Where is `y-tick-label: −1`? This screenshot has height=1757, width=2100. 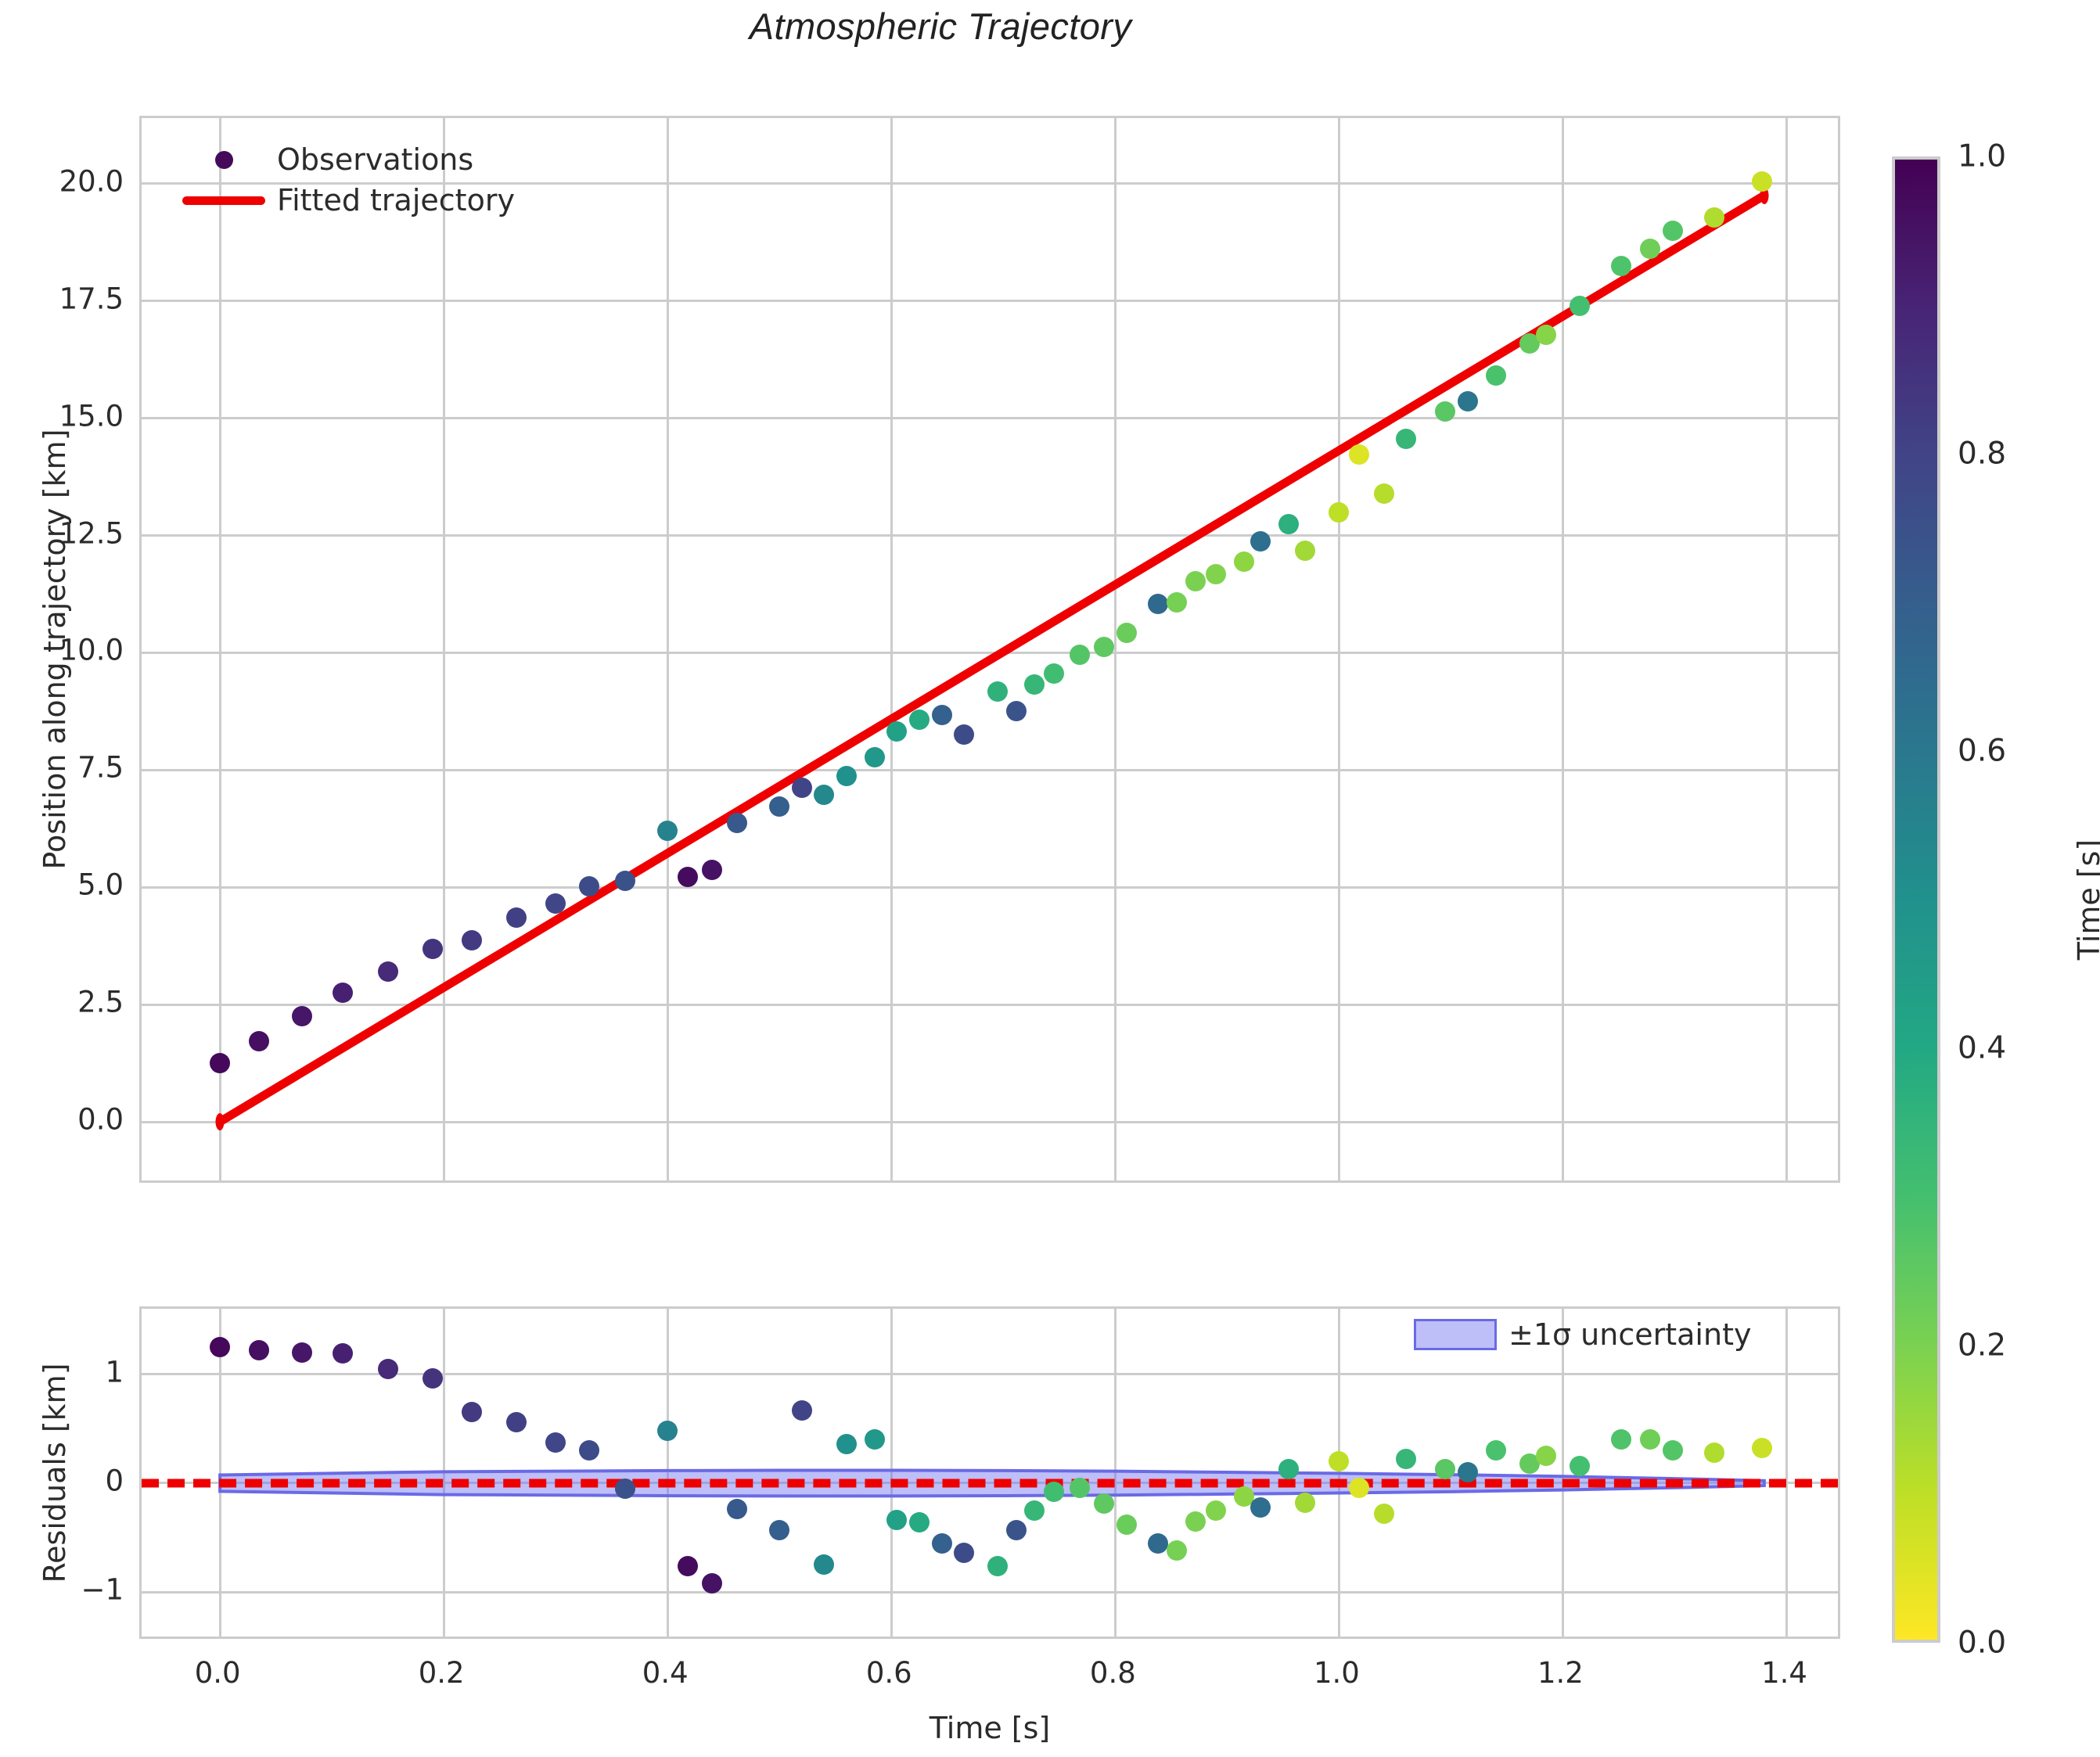 y-tick-label: −1 is located at coordinates (103, 1589).